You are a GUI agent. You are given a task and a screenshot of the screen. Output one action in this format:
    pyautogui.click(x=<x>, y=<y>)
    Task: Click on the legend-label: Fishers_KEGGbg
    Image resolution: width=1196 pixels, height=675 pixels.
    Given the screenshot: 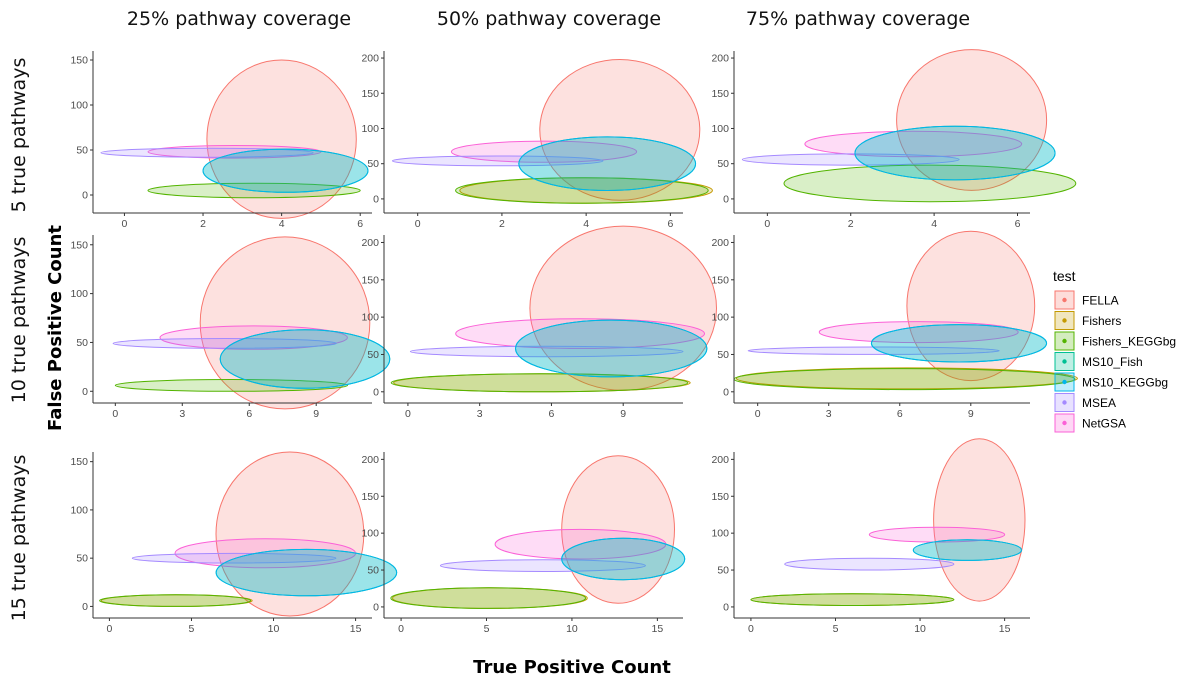 What is the action you would take?
    pyautogui.click(x=1129, y=342)
    